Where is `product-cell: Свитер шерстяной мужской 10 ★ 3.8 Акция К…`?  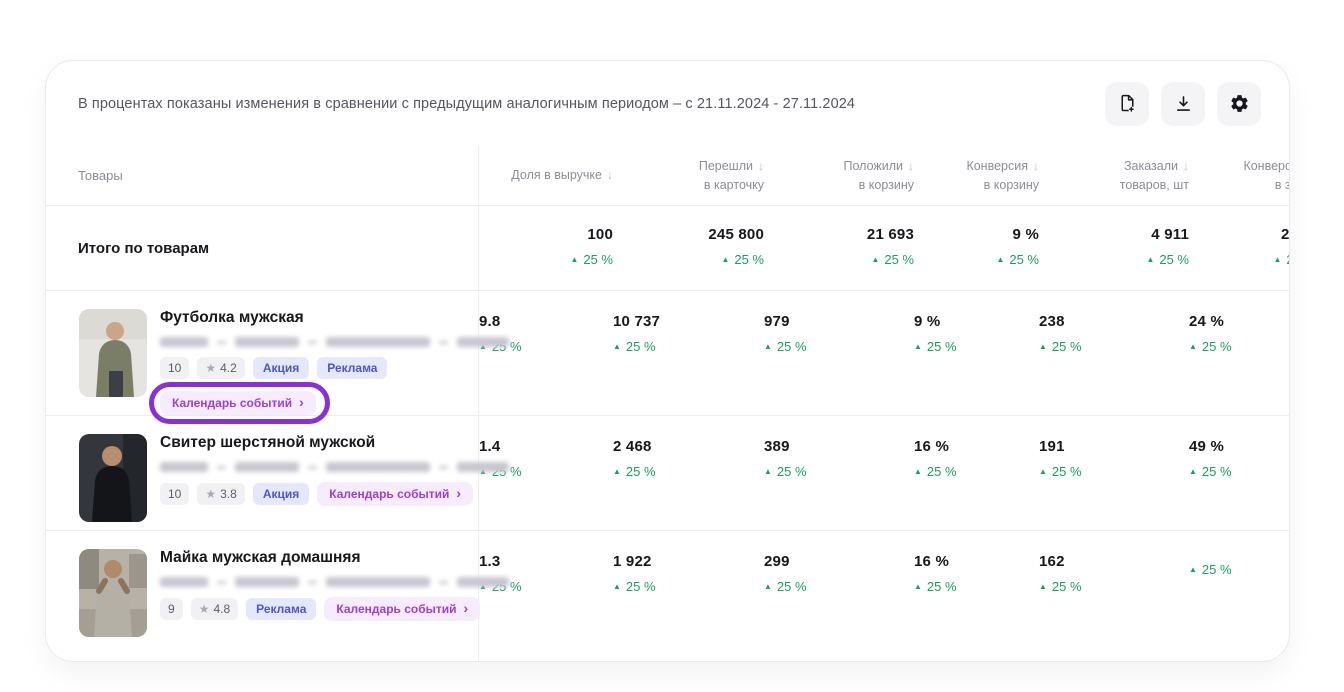 product-cell: Свитер шерстяной мужской 10 ★ 3.8 Акция К… is located at coordinates (277, 473).